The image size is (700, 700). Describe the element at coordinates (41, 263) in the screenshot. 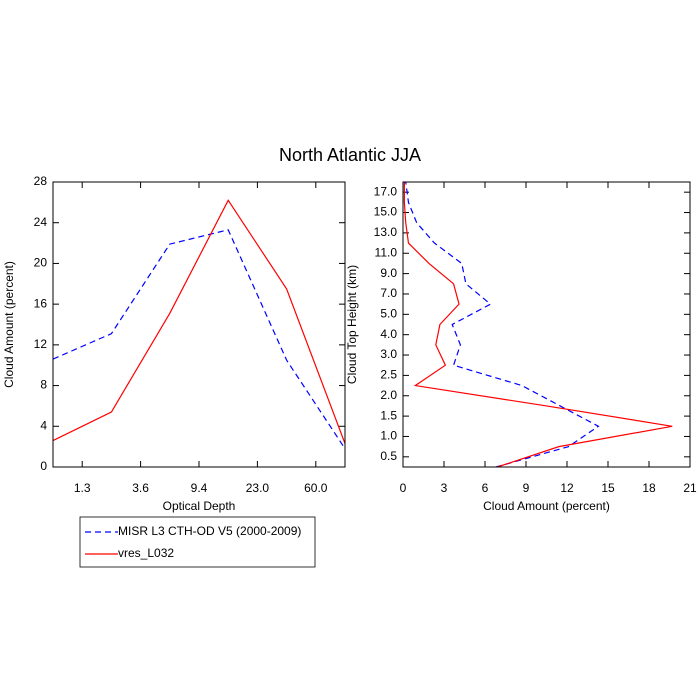

I see `y-tick-label: 20` at that location.